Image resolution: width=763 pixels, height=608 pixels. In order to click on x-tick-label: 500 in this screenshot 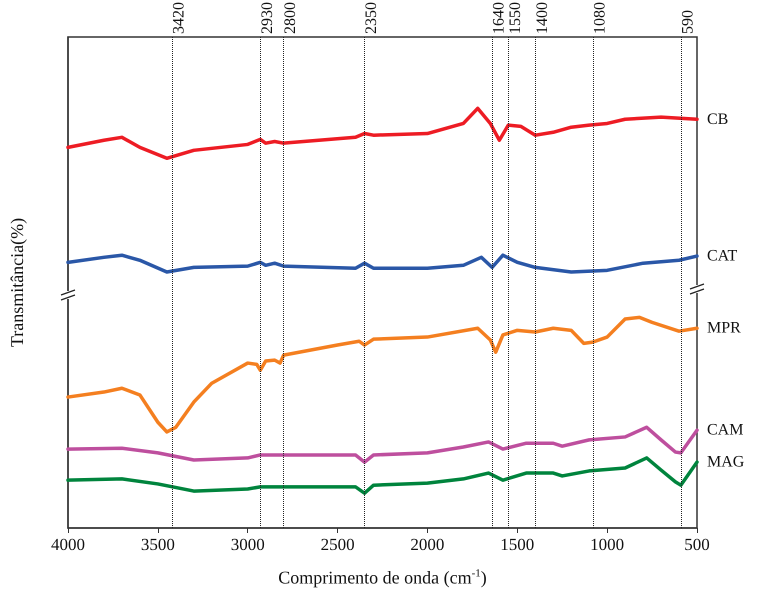, I will do `click(697, 544)`.